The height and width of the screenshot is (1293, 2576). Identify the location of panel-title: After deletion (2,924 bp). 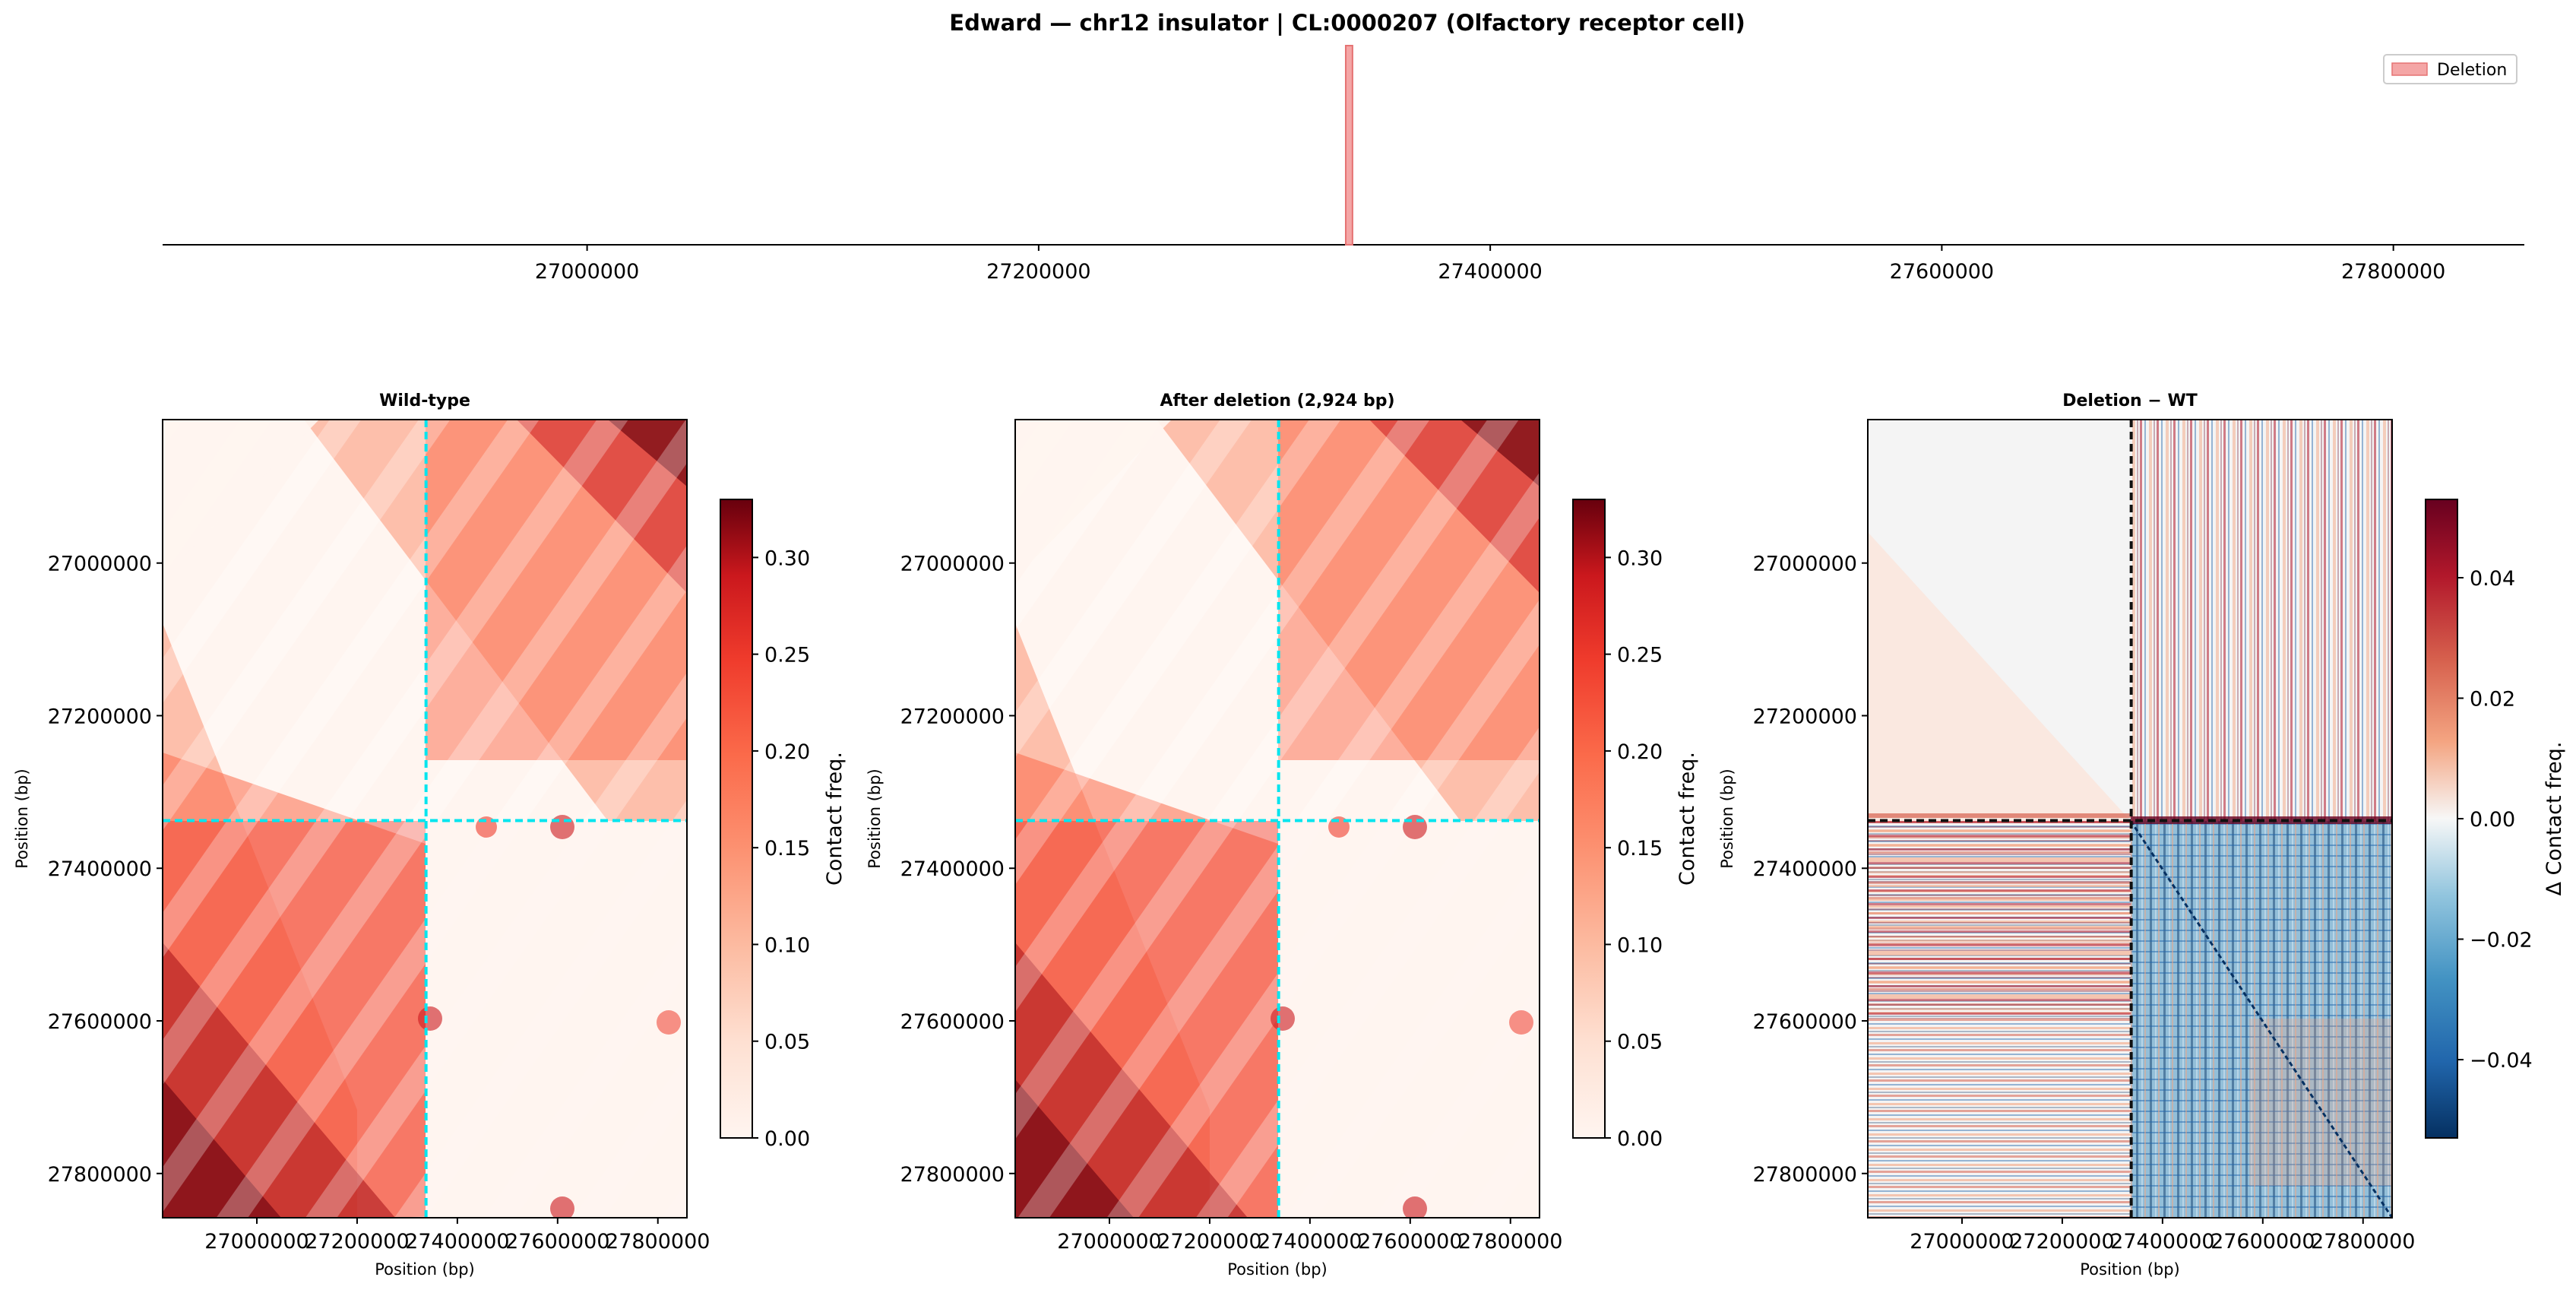
(1277, 401).